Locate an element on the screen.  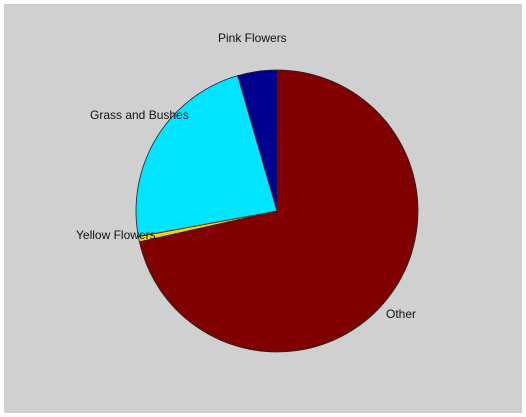
slice-label-other: Other is located at coordinates (401, 314).